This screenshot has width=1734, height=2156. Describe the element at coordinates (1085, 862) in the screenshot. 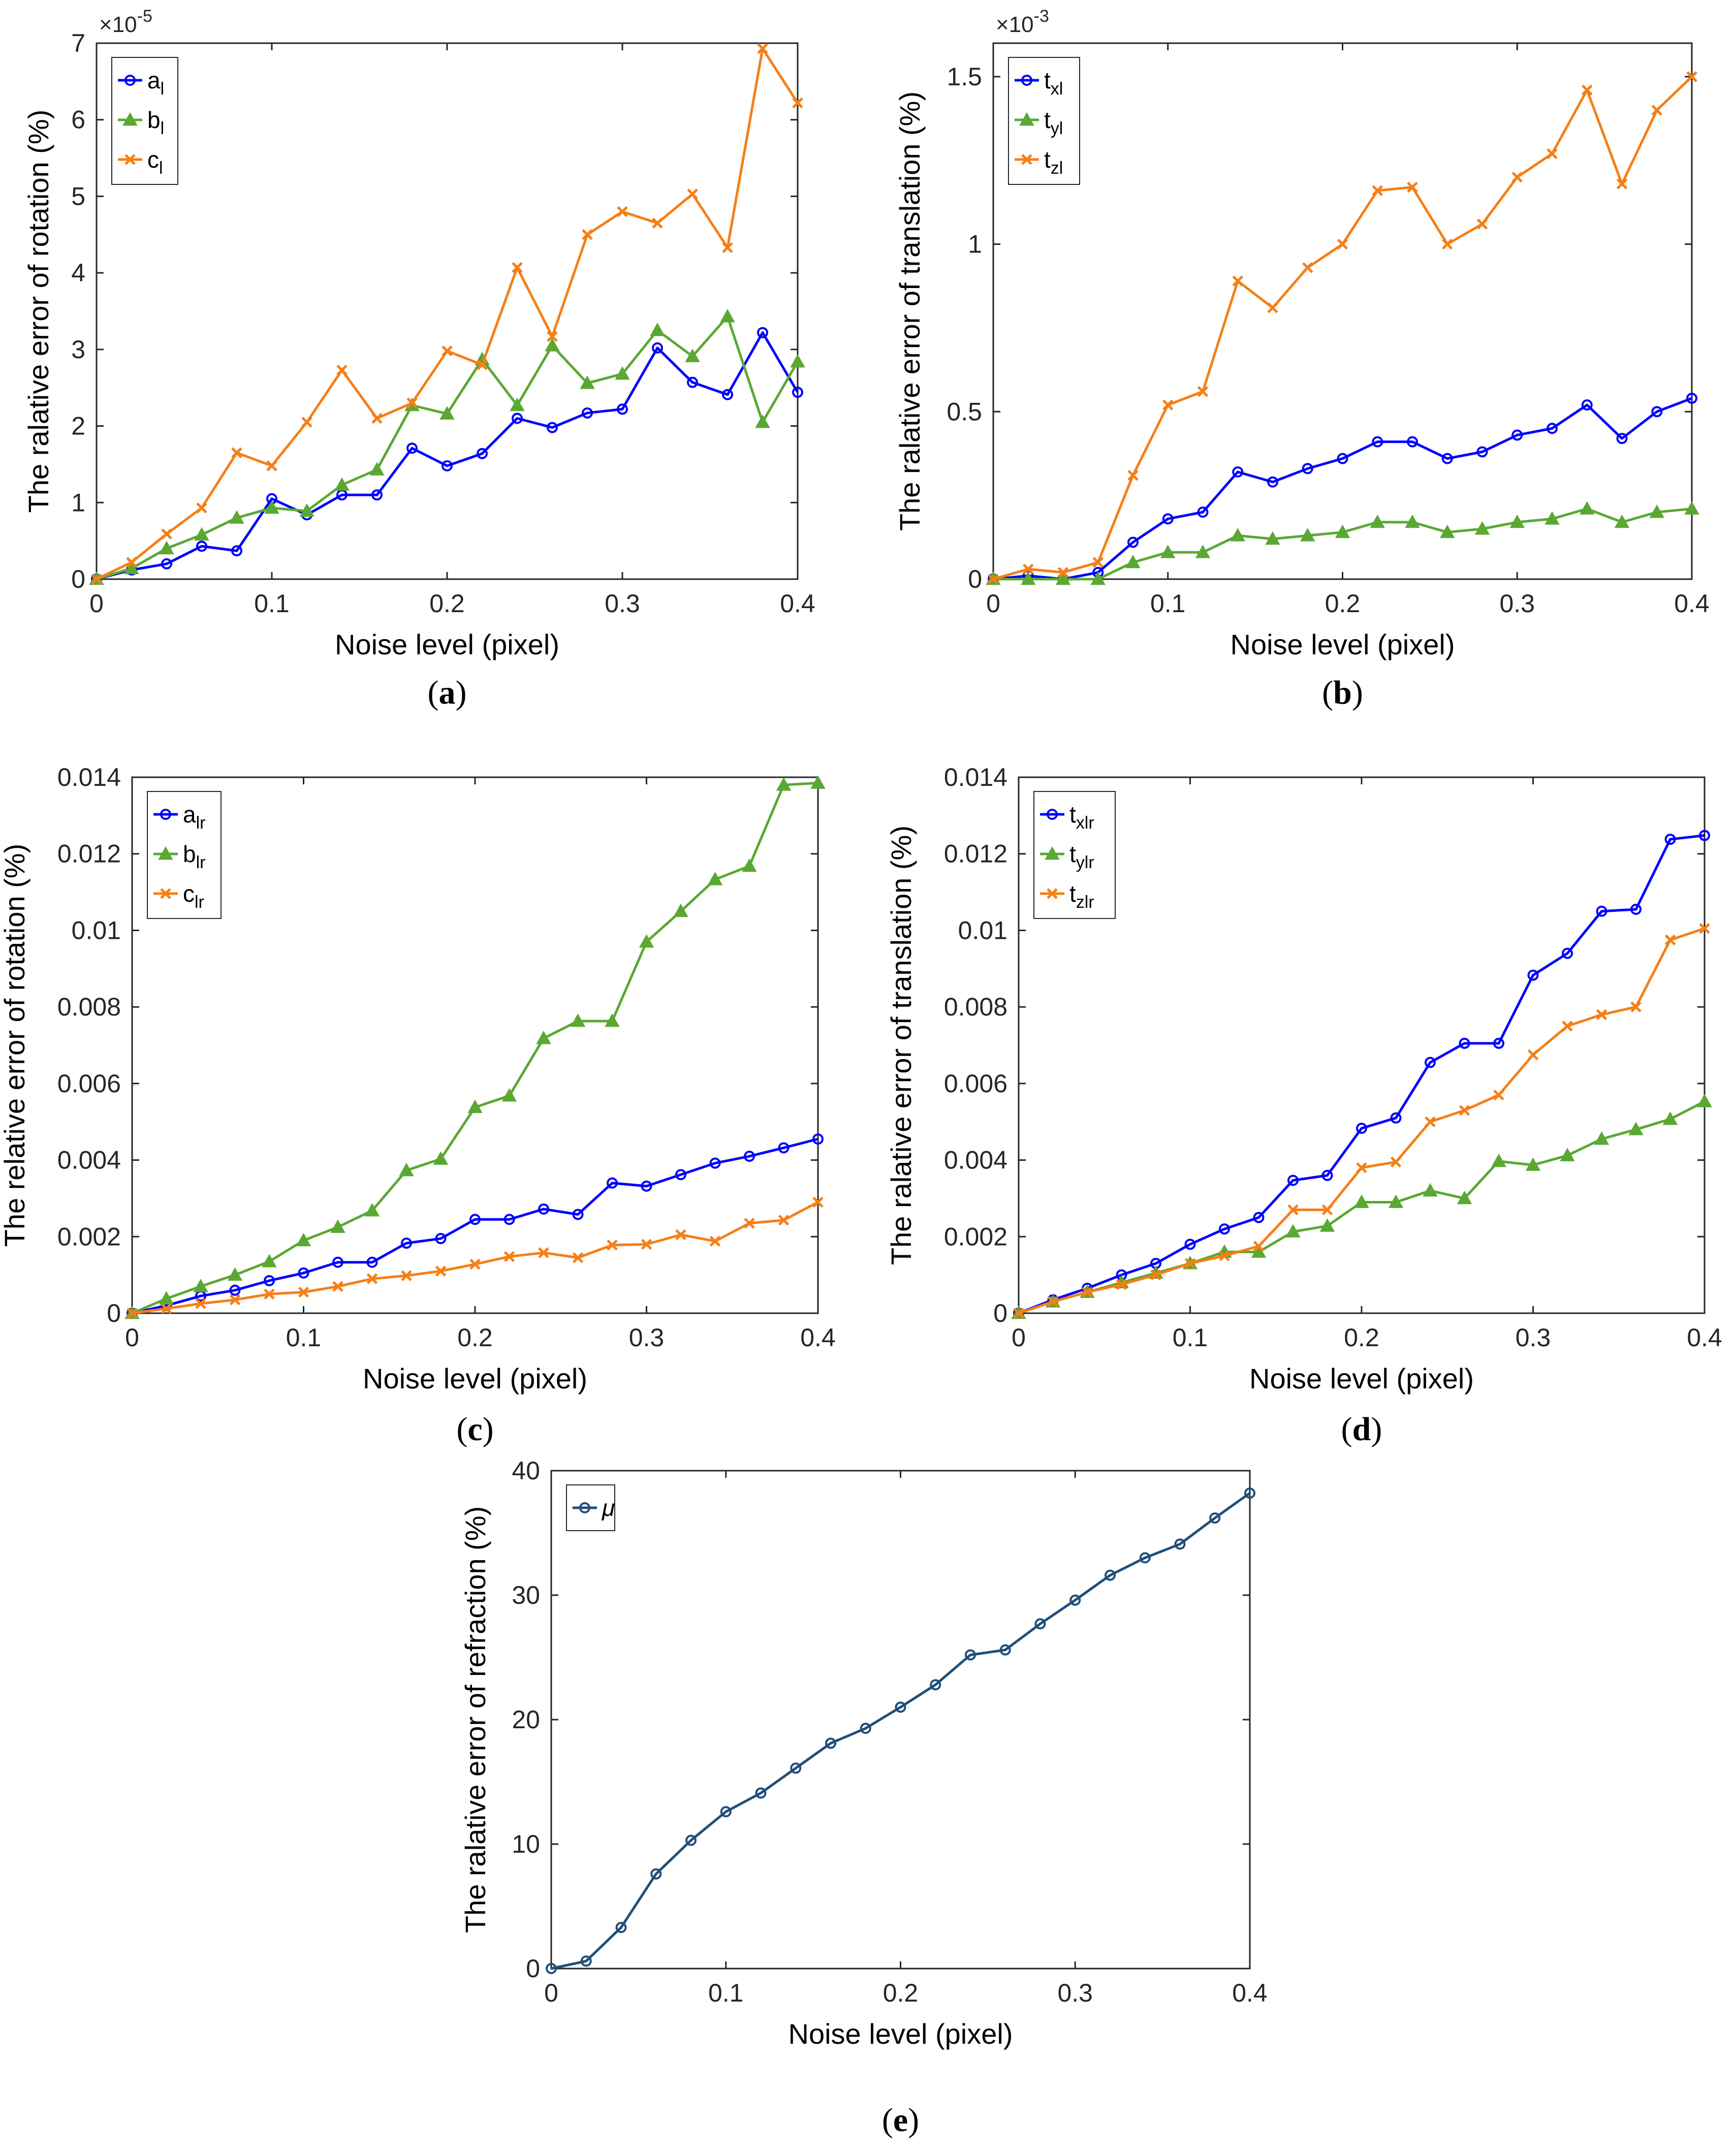

I see `legend-label-sub: ylr` at that location.